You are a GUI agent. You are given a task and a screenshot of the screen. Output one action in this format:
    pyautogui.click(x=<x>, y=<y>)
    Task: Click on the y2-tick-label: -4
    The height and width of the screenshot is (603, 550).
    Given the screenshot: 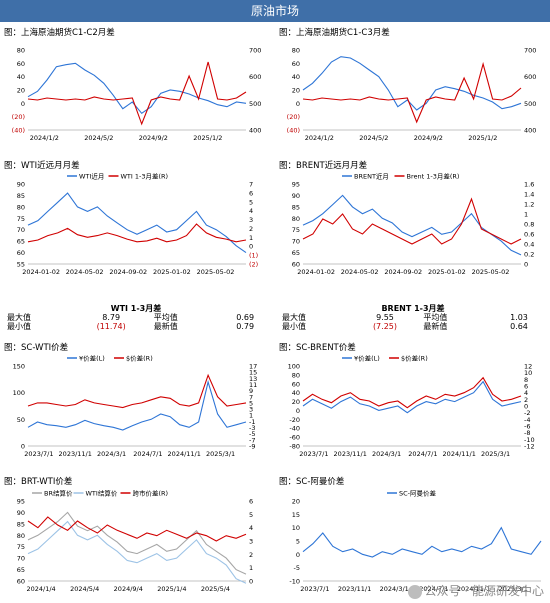 What is the action you would take?
    pyautogui.click(x=527, y=420)
    